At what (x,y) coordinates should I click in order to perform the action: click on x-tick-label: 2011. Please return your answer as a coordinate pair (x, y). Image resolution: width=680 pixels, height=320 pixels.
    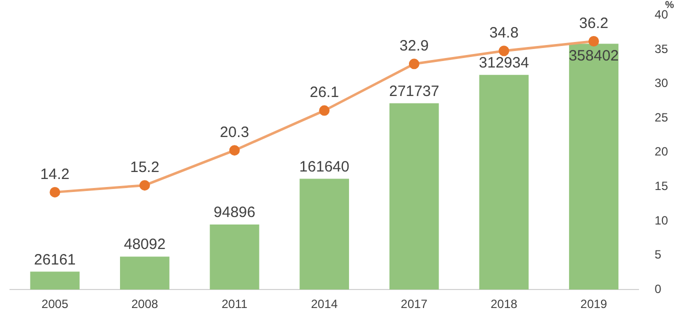
    Looking at the image, I should click on (235, 304).